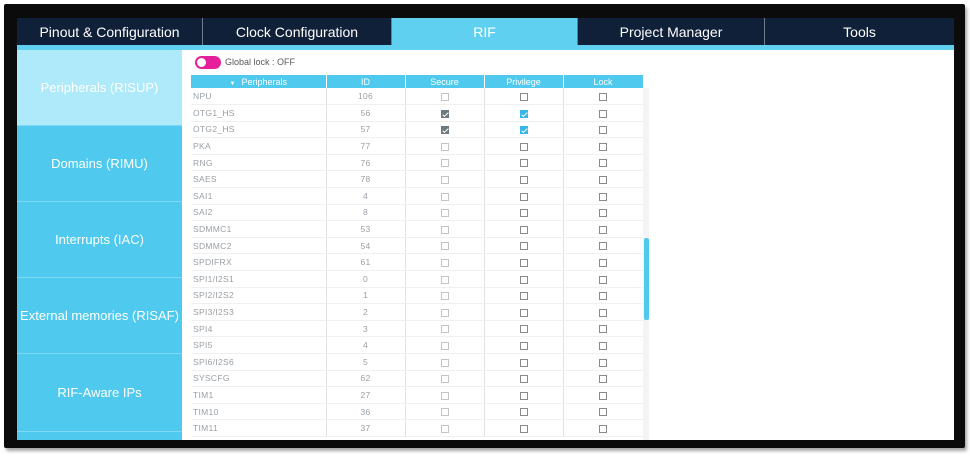 This screenshot has width=970, height=456. Describe the element at coordinates (417, 279) in the screenshot. I see `table-row: SPI1/I2S1 0` at that location.